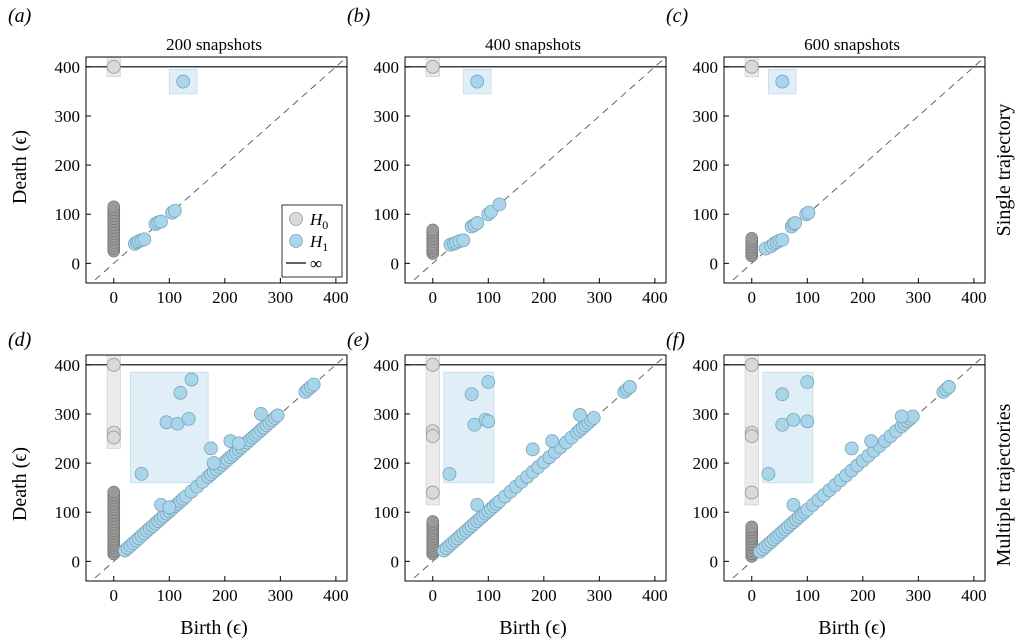  What do you see at coordinates (113, 402) in the screenshot?
I see `highlight-box-h0` at bounding box center [113, 402].